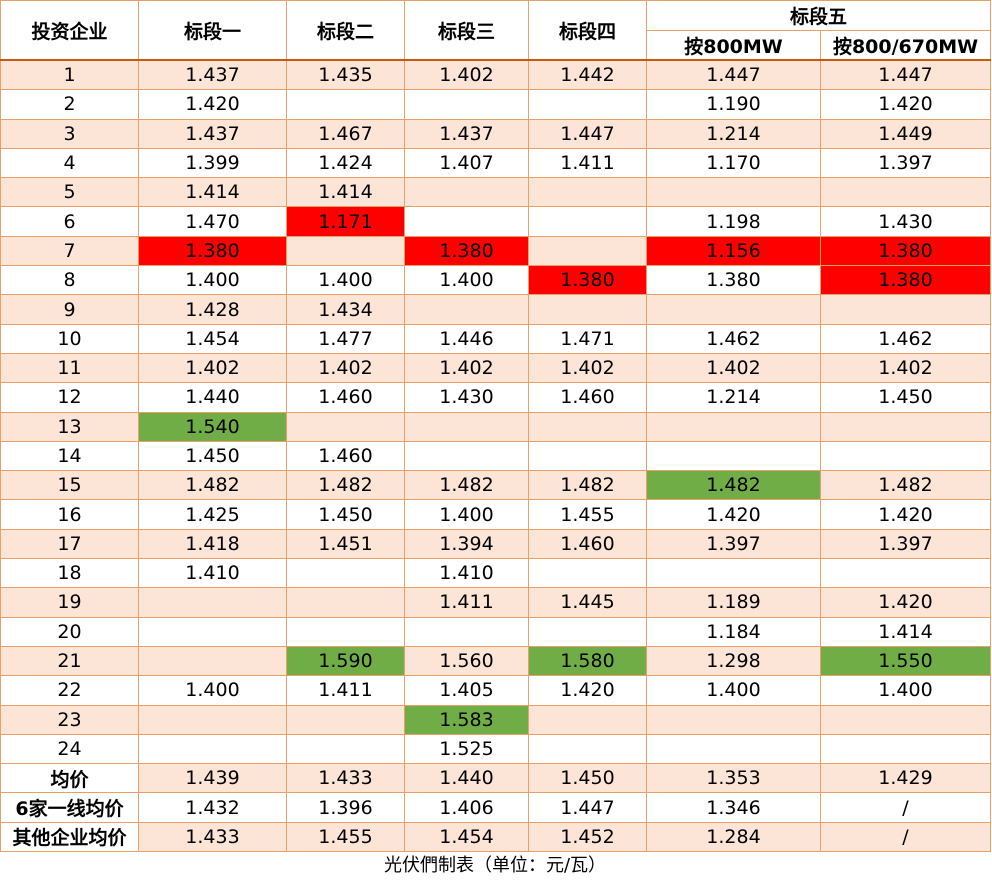 This screenshot has height=881, width=992. I want to click on price-cell: 1.184, so click(733, 631).